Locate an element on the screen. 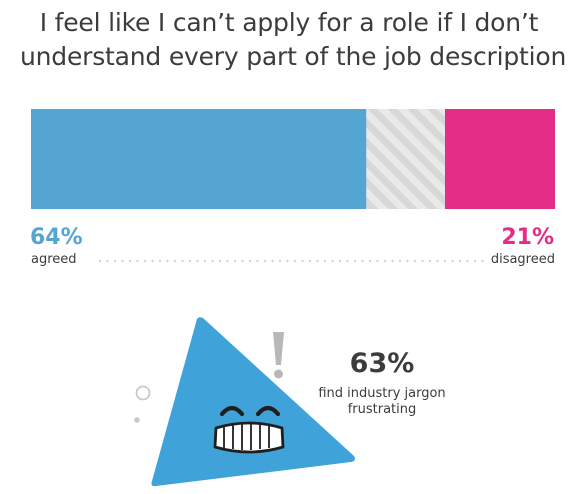 This screenshot has width=578, height=494. bar-segment-neutral is located at coordinates (405, 159).